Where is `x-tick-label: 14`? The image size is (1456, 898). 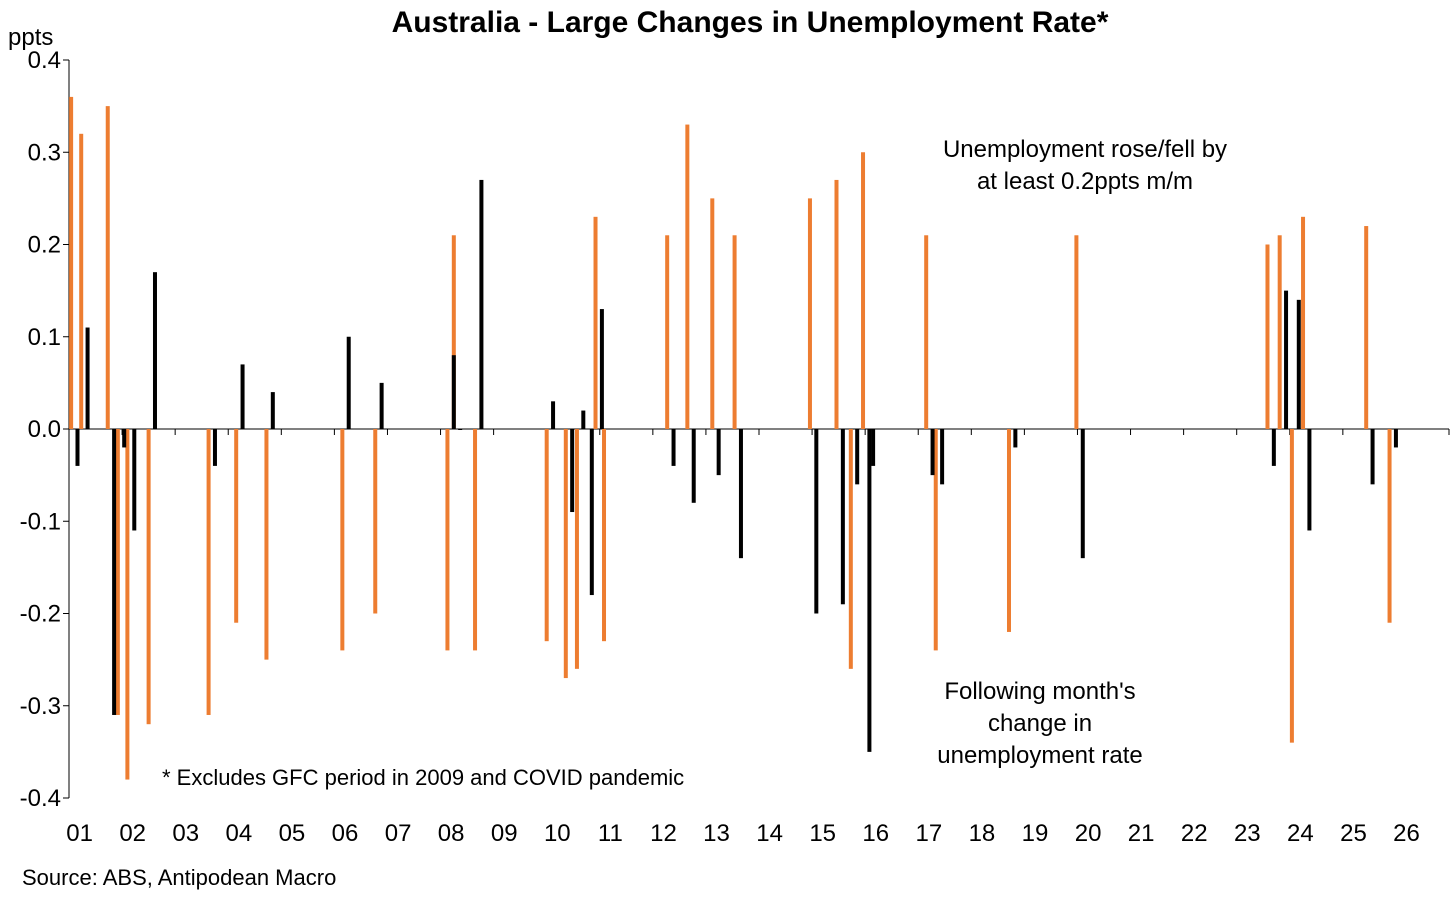 x-tick-label: 14 is located at coordinates (769, 833).